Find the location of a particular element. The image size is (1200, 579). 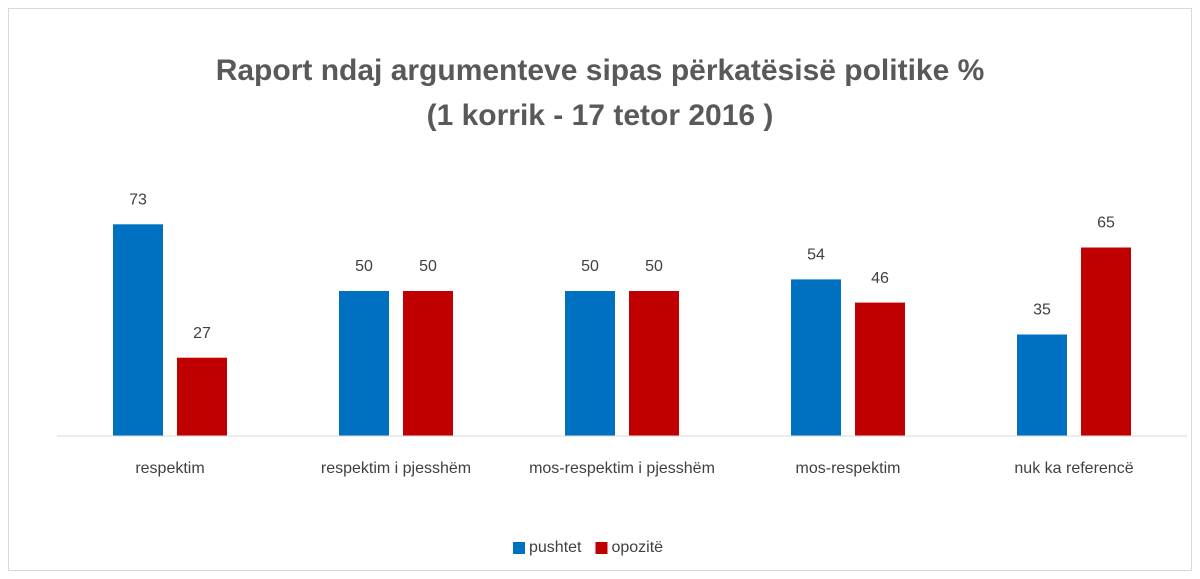

legend-label: opozitë is located at coordinates (637, 547).